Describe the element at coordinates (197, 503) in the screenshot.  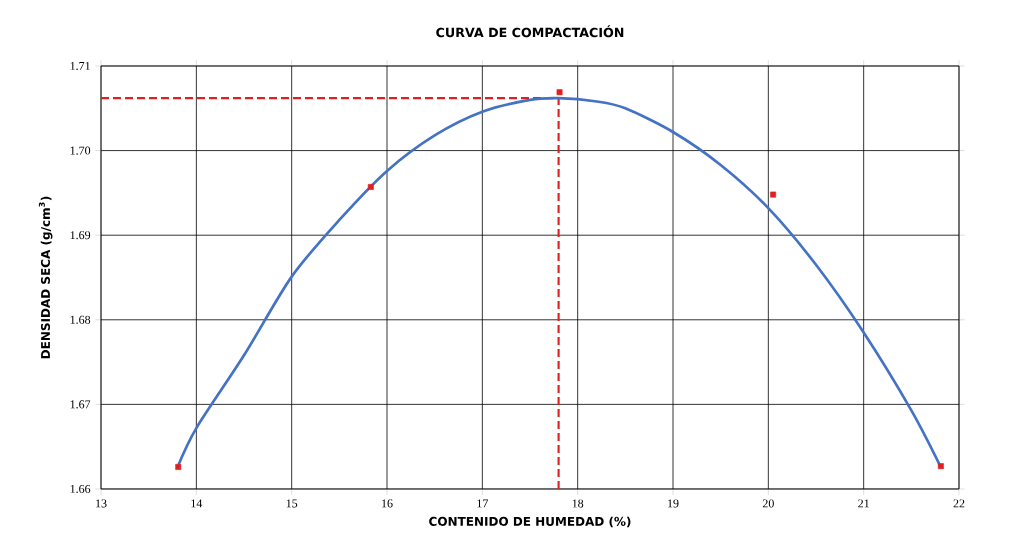
I see `x-tick-label: 14` at that location.